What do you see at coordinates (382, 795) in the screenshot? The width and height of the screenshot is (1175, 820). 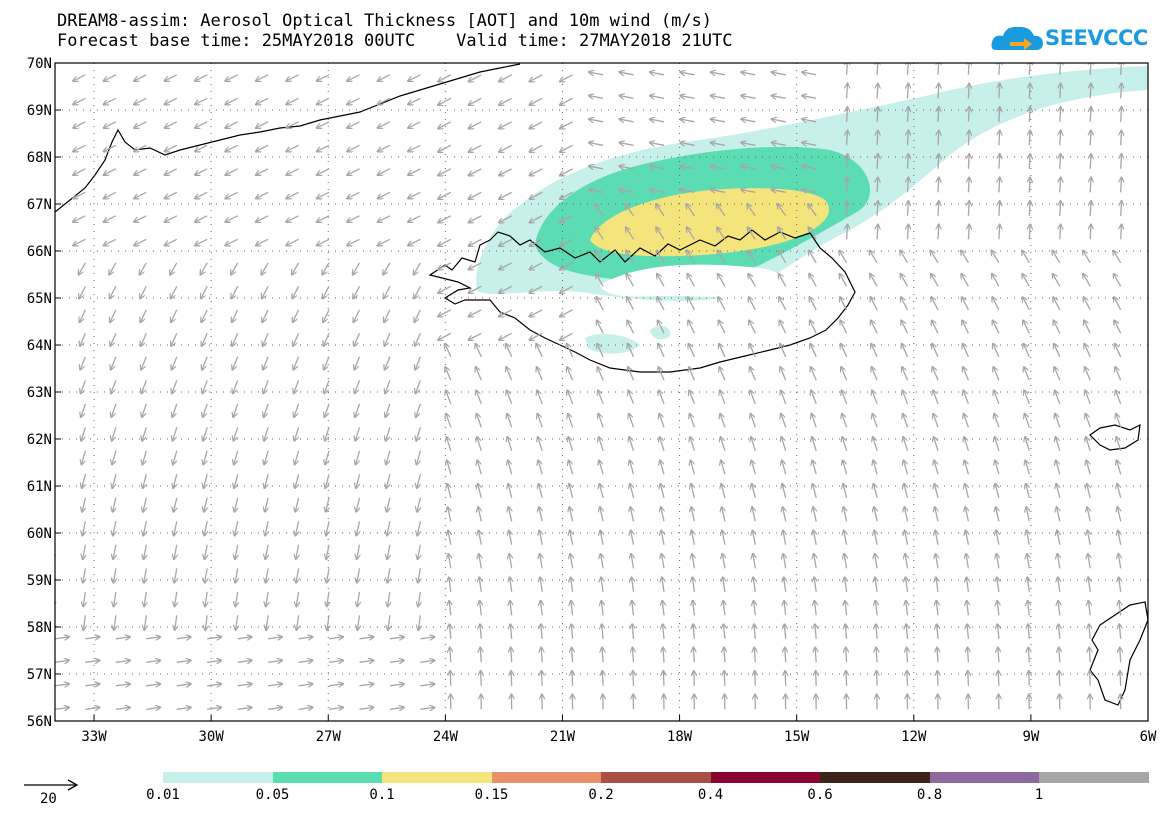 I see `colorbar-label: 0.1` at bounding box center [382, 795].